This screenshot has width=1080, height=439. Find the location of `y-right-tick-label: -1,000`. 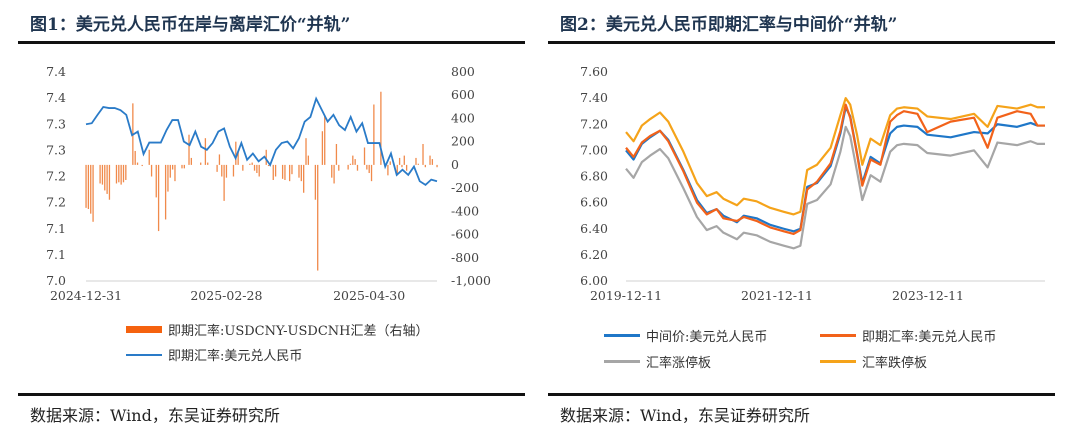

y-right-tick-label: -1,000 is located at coordinates (471, 280).